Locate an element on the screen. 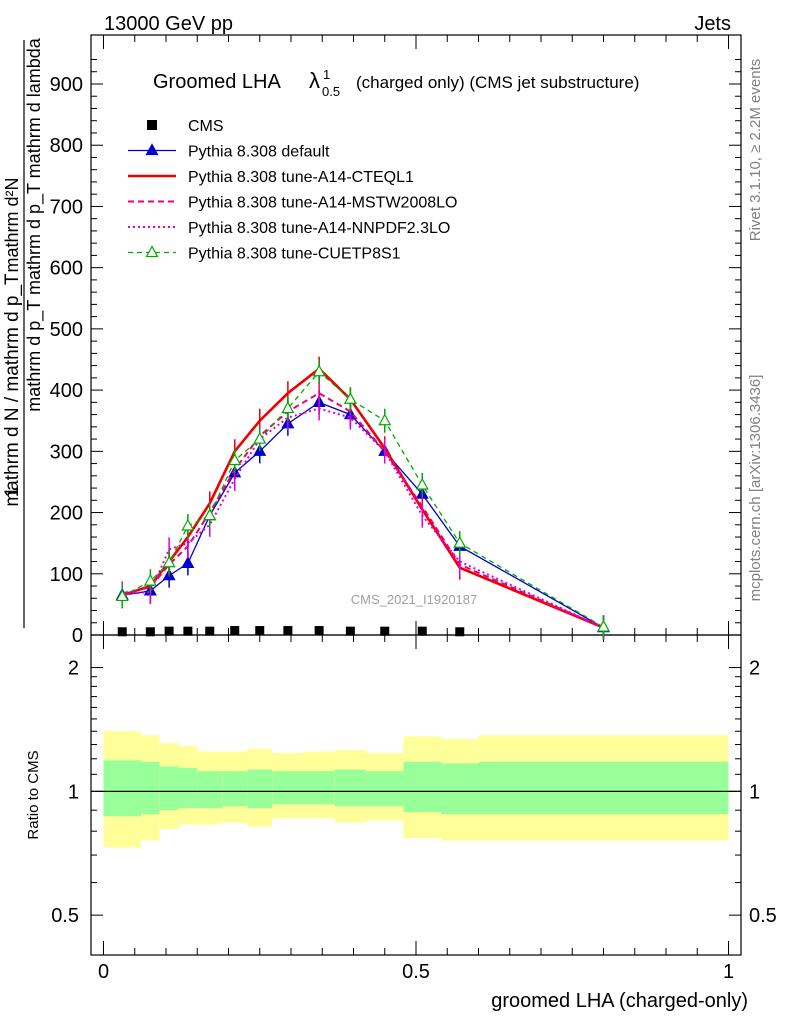 The width and height of the screenshot is (786, 1024). cms-points is located at coordinates (291, 631).